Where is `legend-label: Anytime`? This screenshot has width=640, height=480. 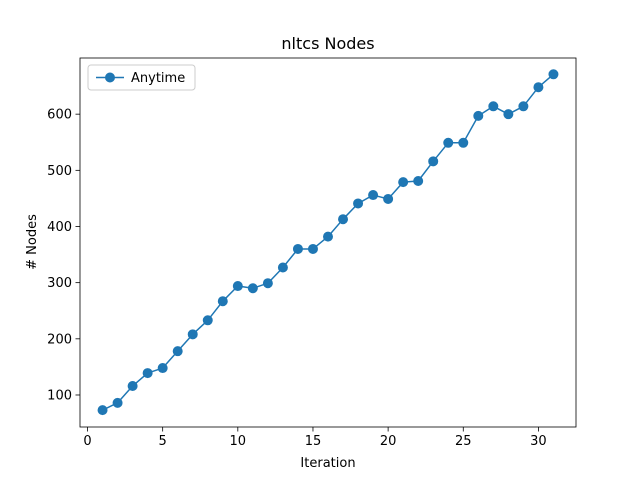
legend-label: Anytime is located at coordinates (158, 78).